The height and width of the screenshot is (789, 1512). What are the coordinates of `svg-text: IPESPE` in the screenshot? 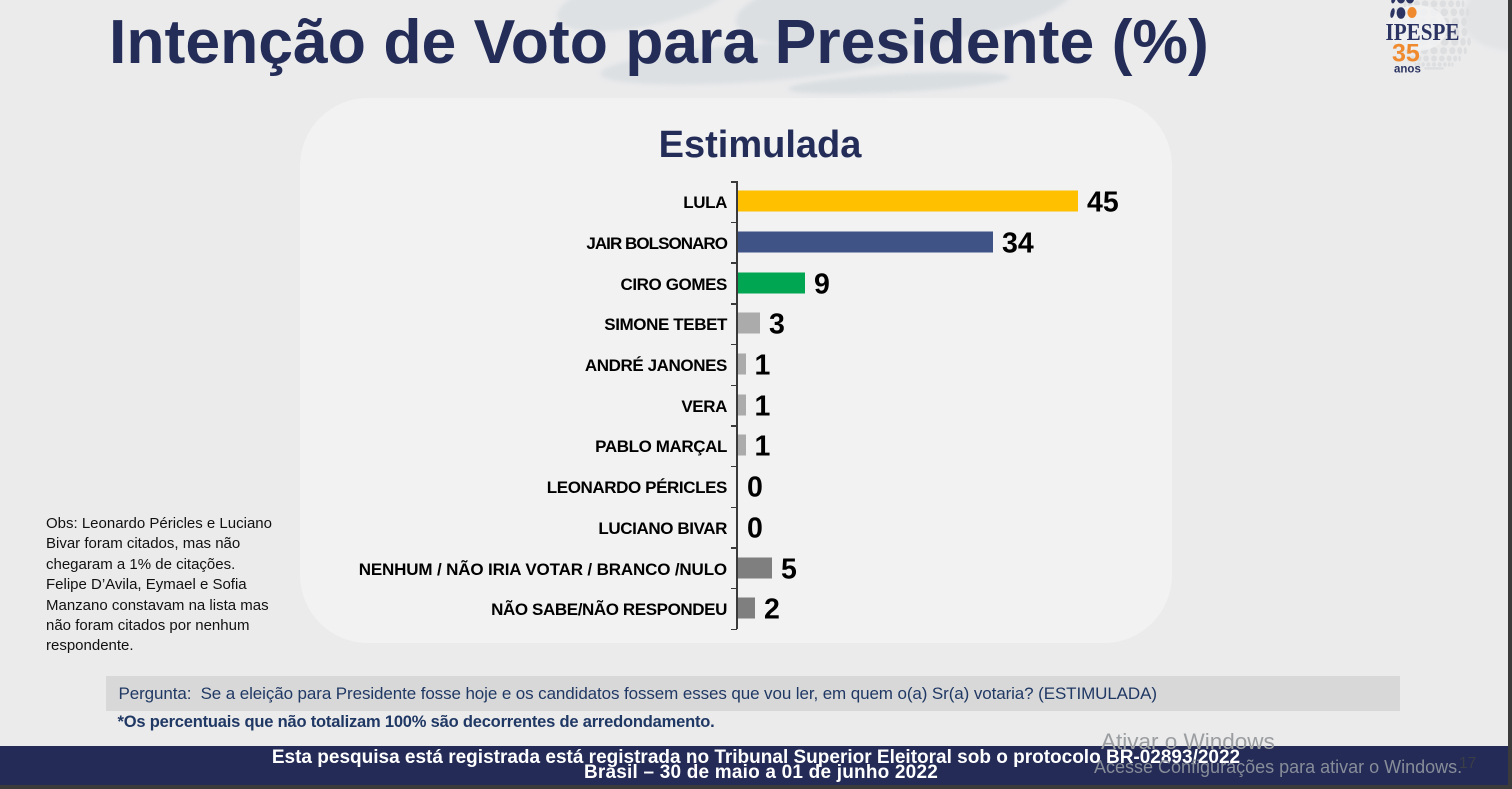 It's located at (1423, 33).